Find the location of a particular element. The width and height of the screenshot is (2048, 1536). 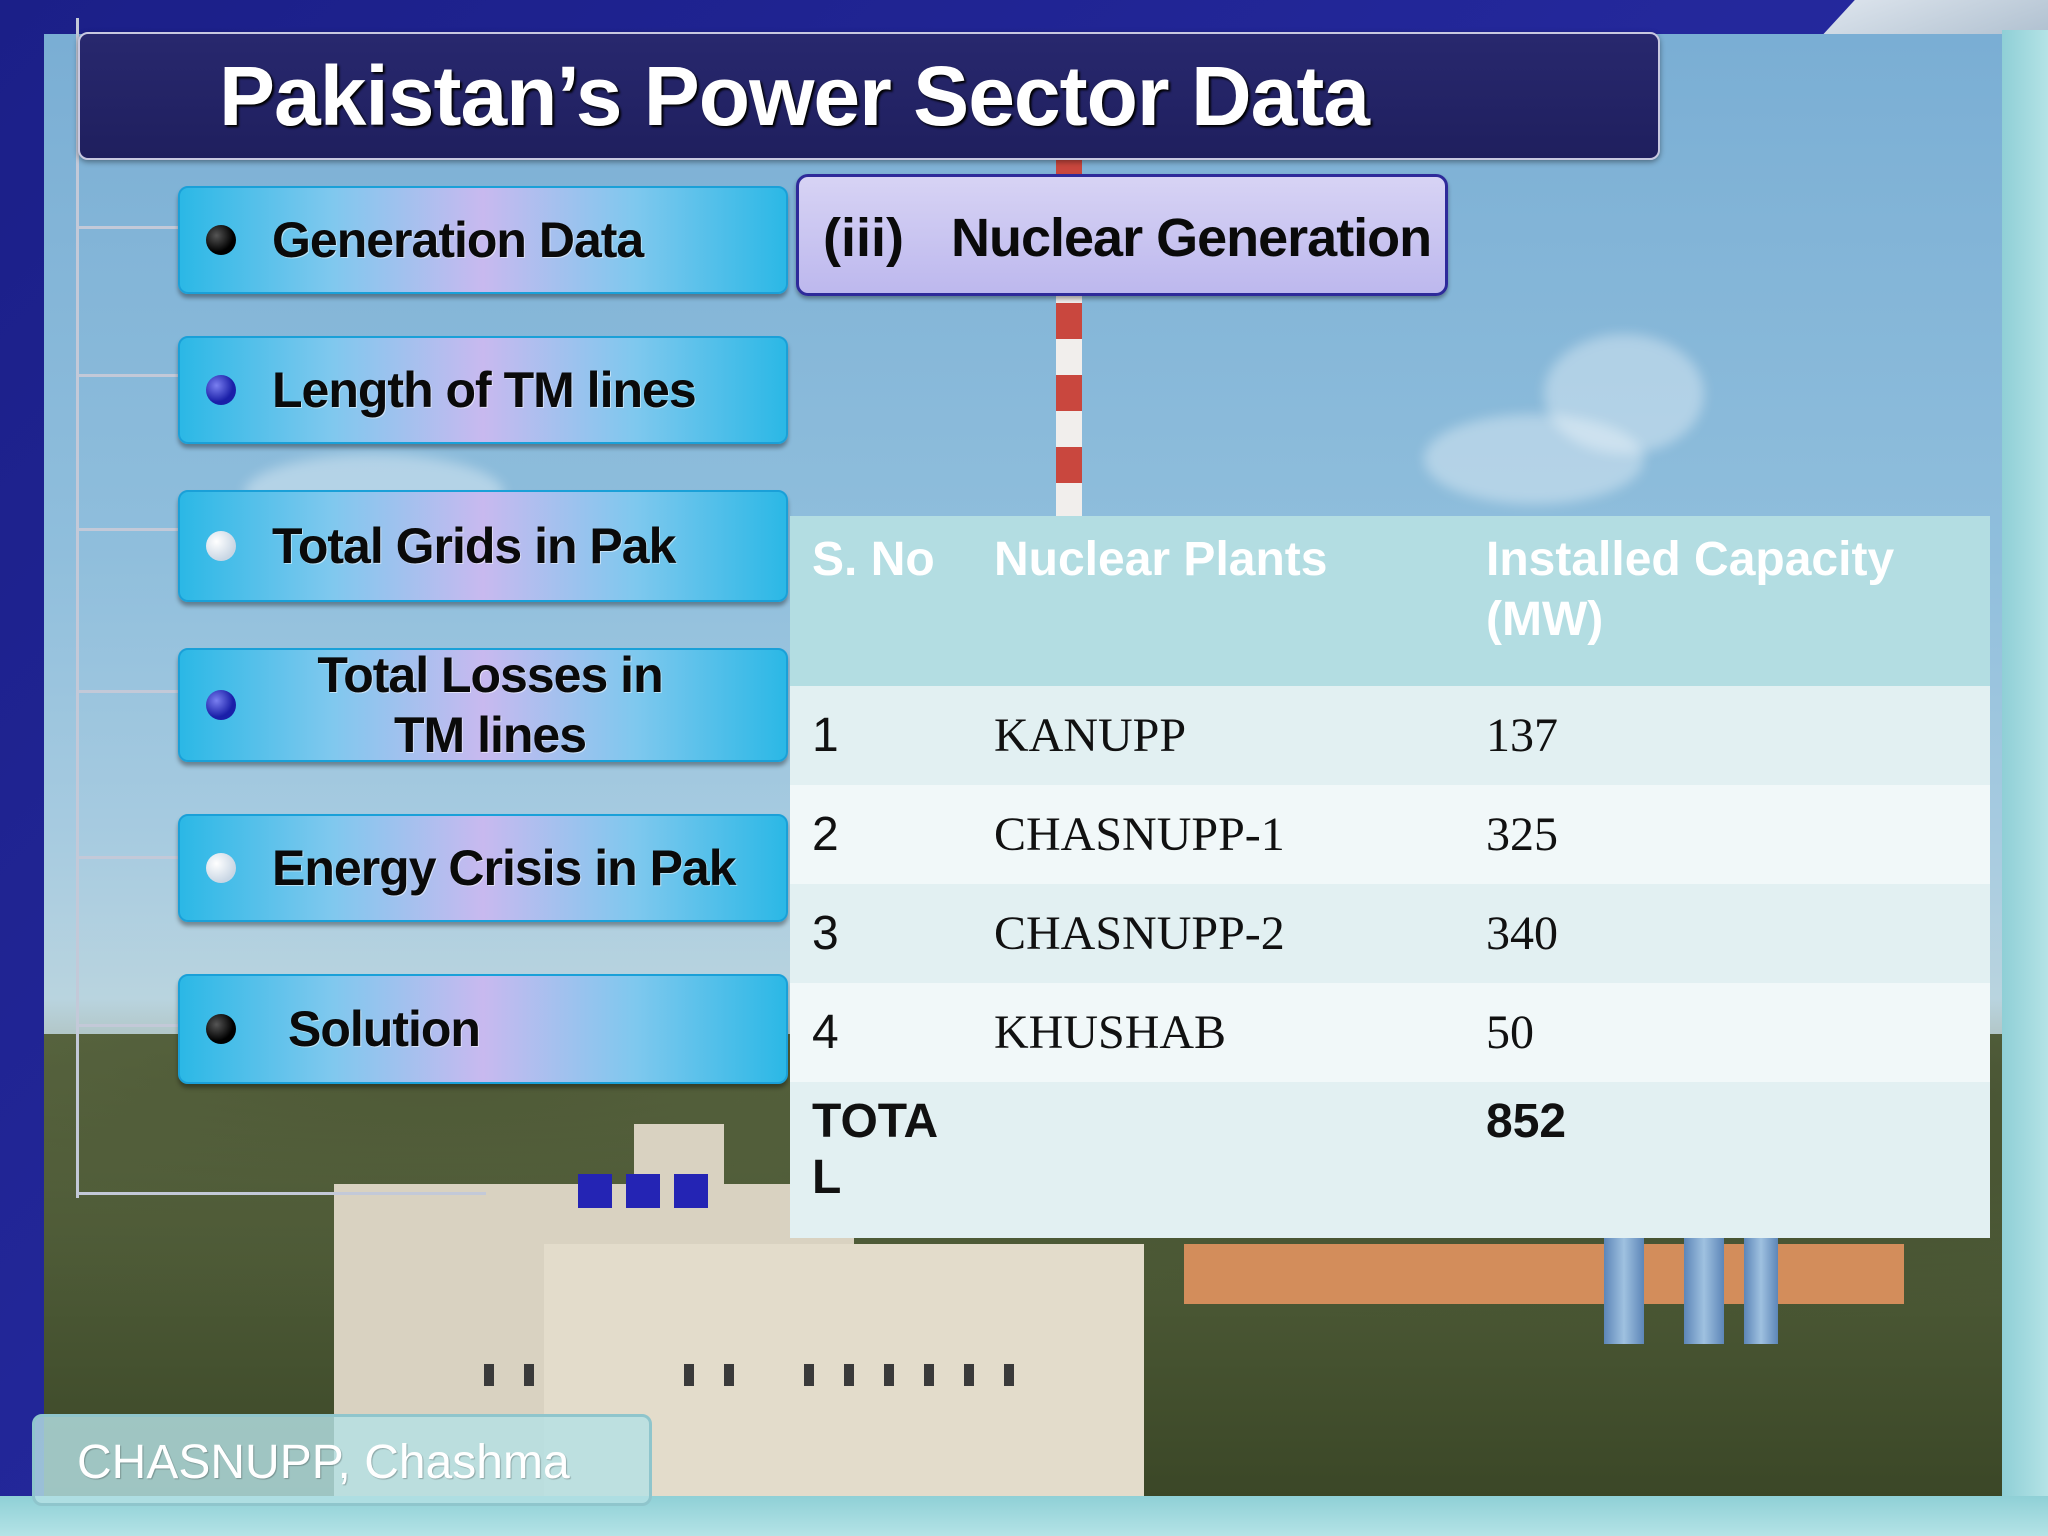

menu-label: Total Grids in Pak is located at coordinates (474, 546).